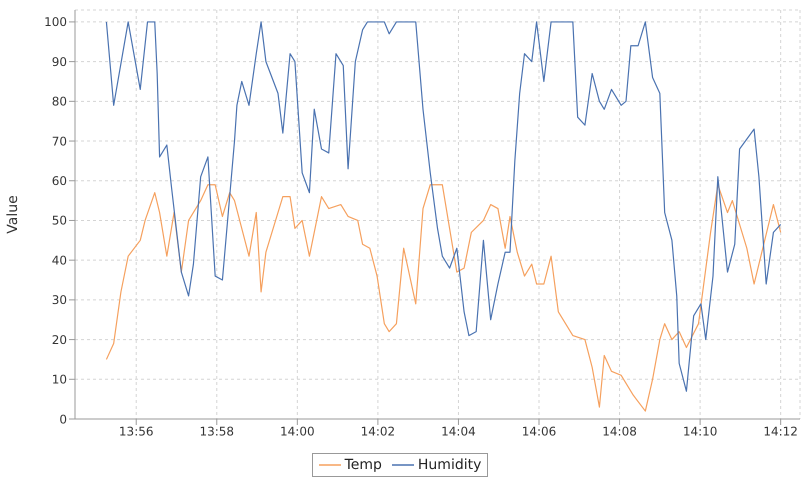 The image size is (809, 483). I want to click on y-tick-label: 50, so click(59, 221).